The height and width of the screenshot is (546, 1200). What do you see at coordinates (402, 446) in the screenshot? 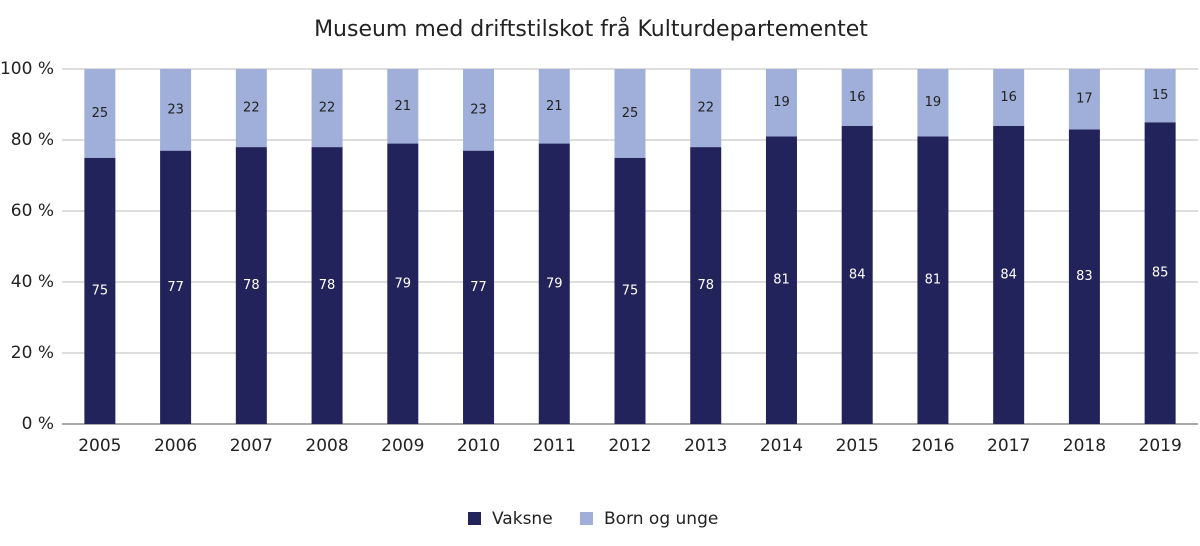
I see `x-tick-label: 2009` at bounding box center [402, 446].